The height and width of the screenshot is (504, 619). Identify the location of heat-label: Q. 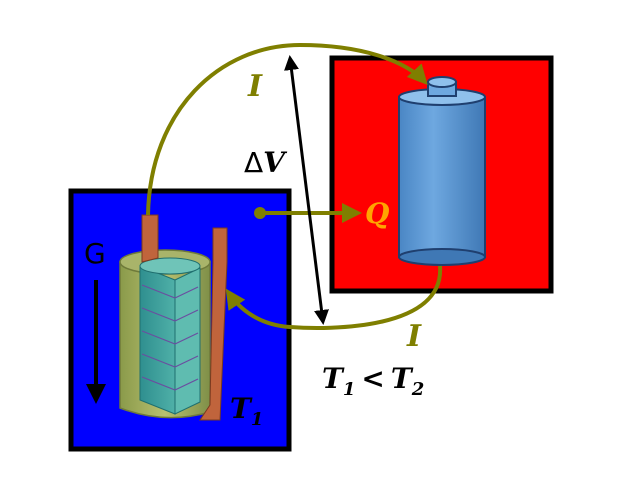
(377, 213).